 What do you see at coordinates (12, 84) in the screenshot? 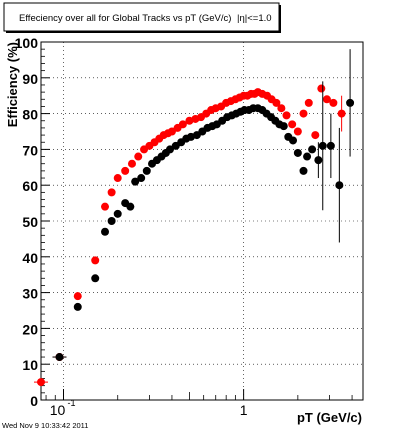
I see `y-axis-label: Efficiency (%)` at bounding box center [12, 84].